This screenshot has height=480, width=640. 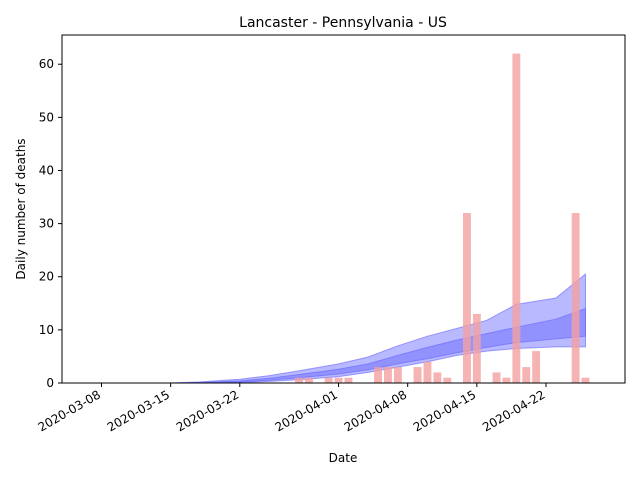 I want to click on y-axis-ticks: 0 10 20 30 40 50 60, so click(x=50, y=223).